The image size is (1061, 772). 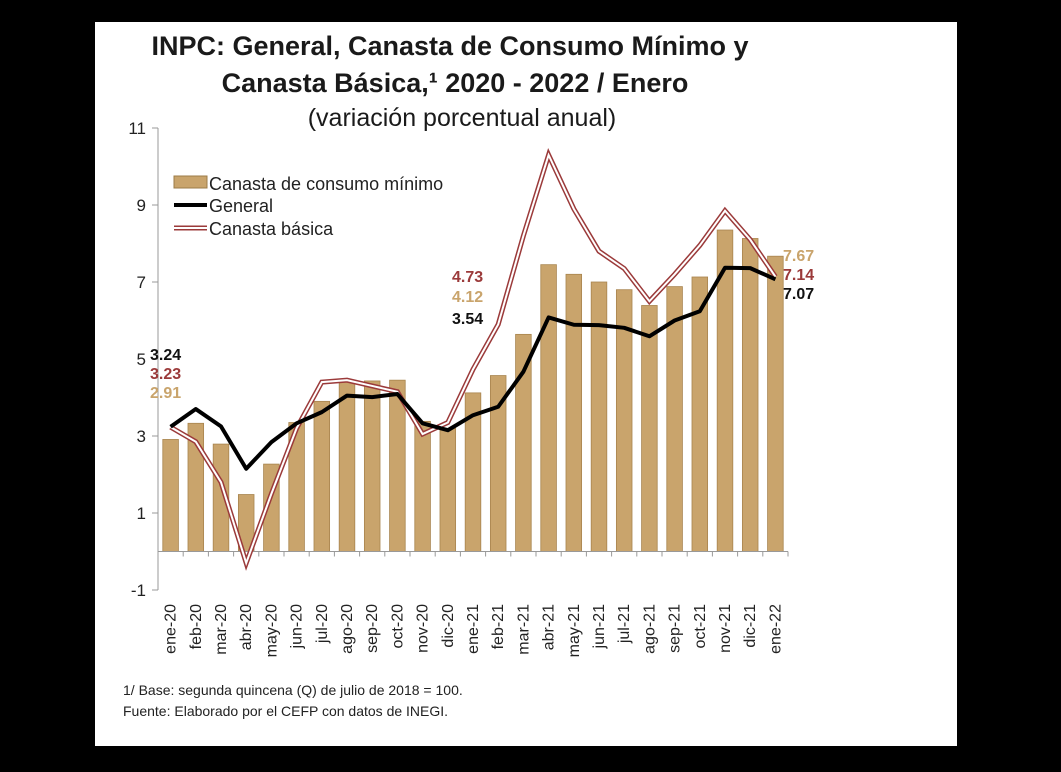 What do you see at coordinates (196, 626) in the screenshot?
I see `x-tick-label: feb-20` at bounding box center [196, 626].